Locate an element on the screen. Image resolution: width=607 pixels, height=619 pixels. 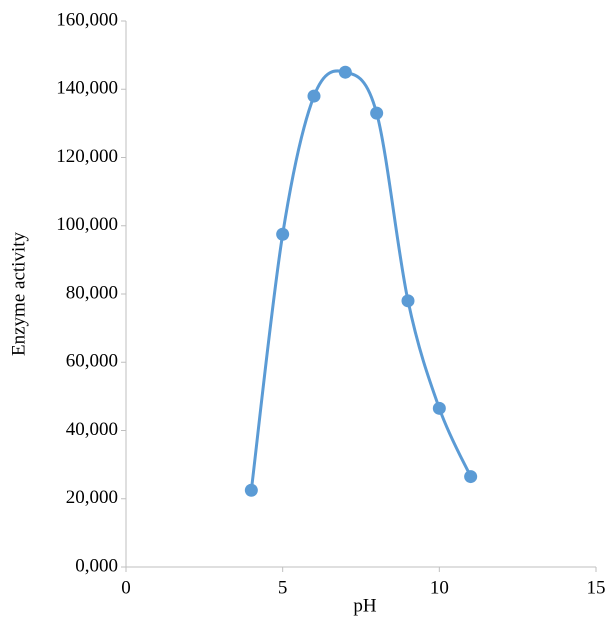
y-axis-title: Enzyme activity is located at coordinates (18, 294).